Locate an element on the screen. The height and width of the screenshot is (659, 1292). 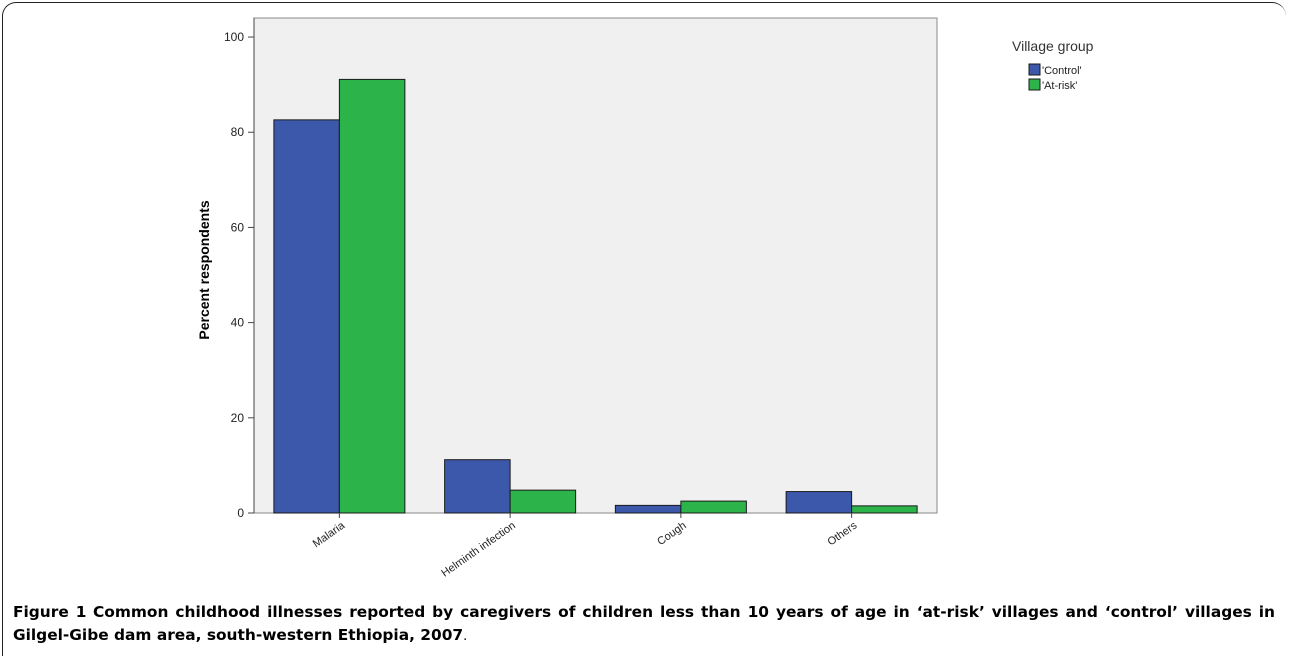
legend-title: Village group is located at coordinates (1053, 46).